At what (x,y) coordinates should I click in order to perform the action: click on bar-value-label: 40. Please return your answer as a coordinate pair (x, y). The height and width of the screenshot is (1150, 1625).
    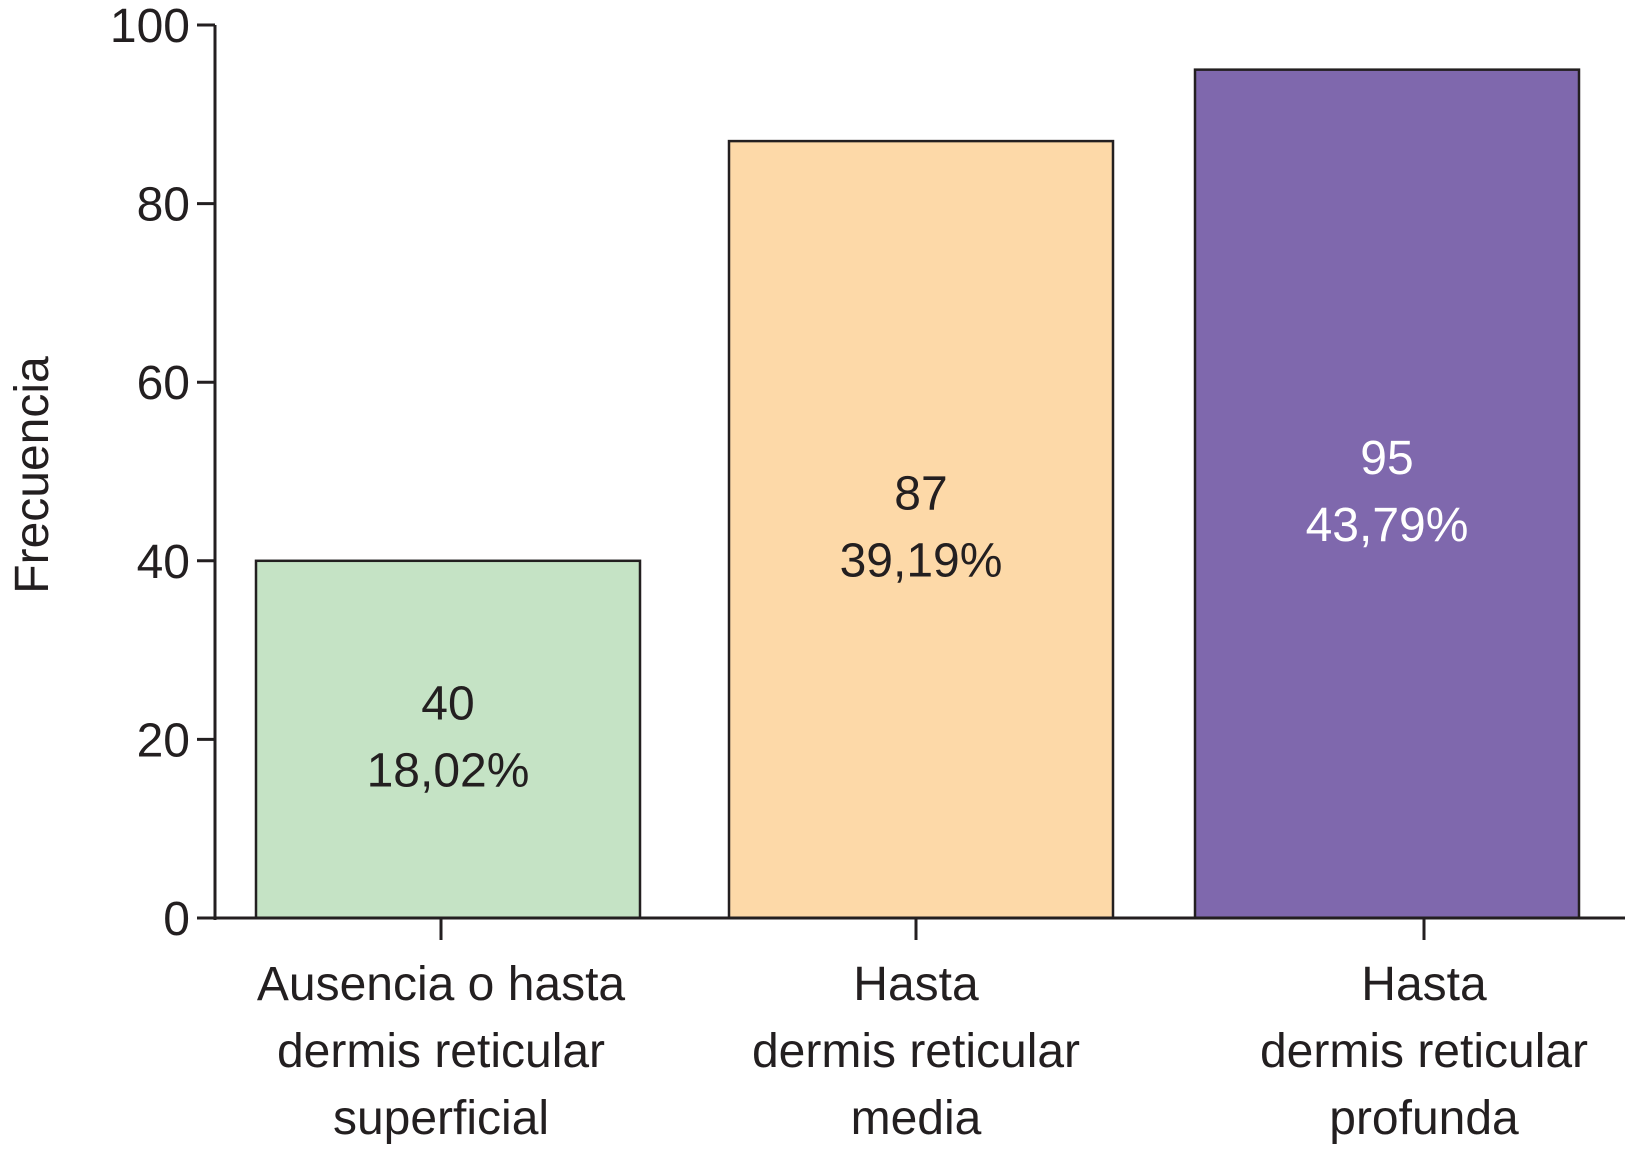
    Looking at the image, I should click on (447, 703).